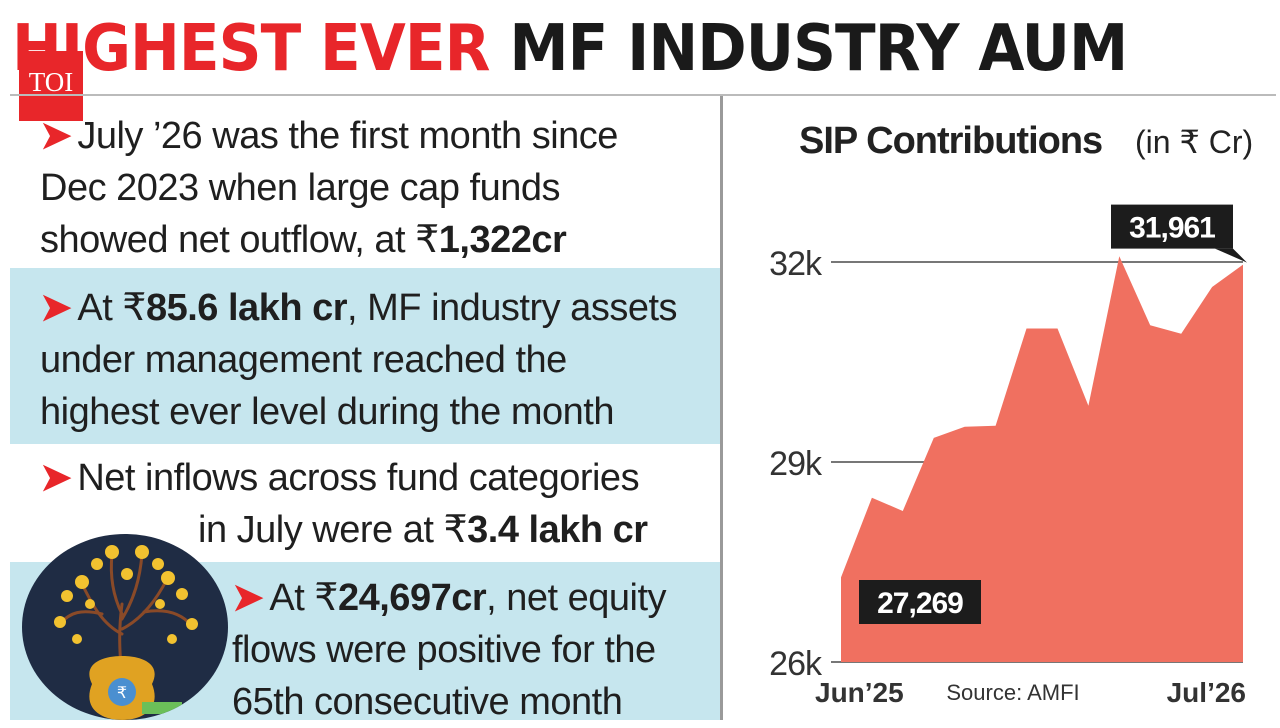 The image size is (1280, 728). Describe the element at coordinates (122, 693) in the screenshot. I see `rupee-icon: ₹` at that location.